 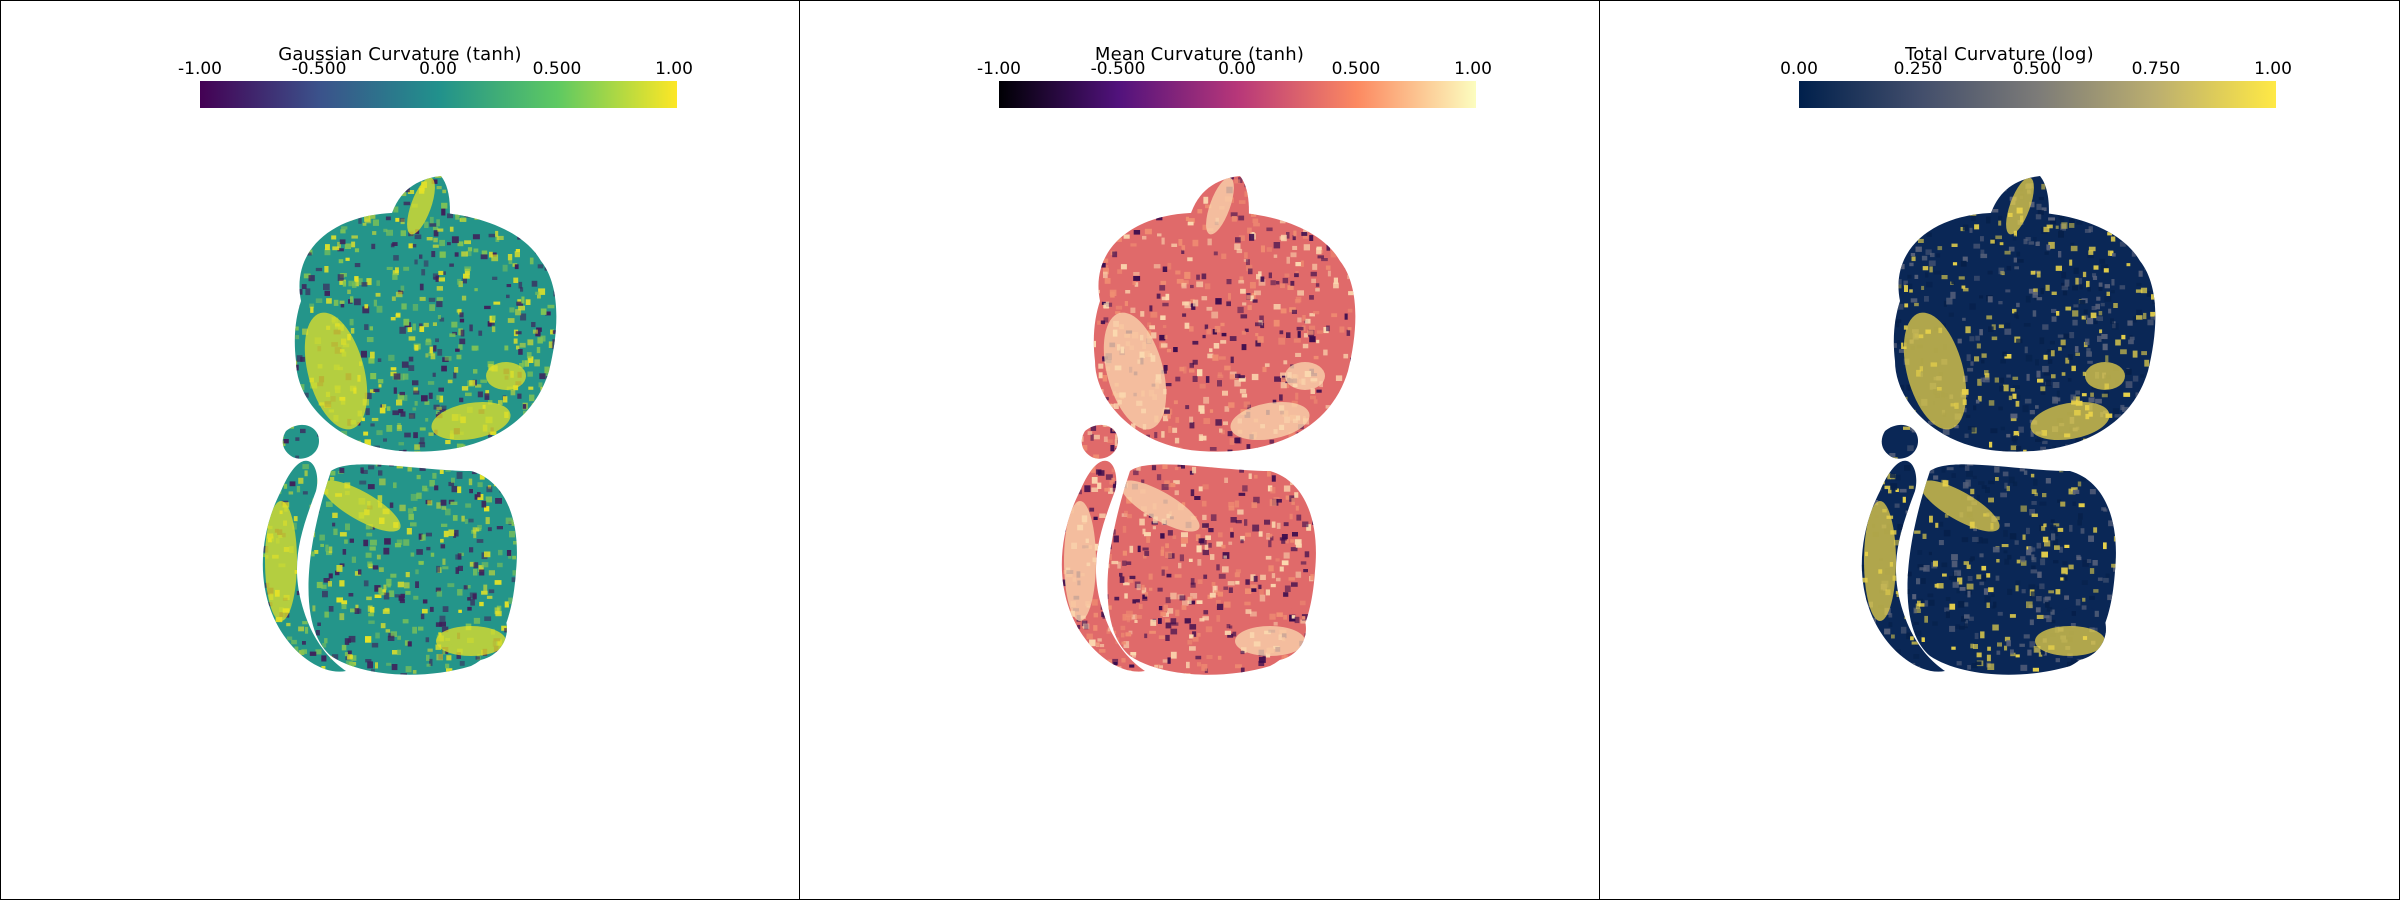 What do you see at coordinates (1999, 54) in the screenshot?
I see `colorbar-title: Total Curvature (log)` at bounding box center [1999, 54].